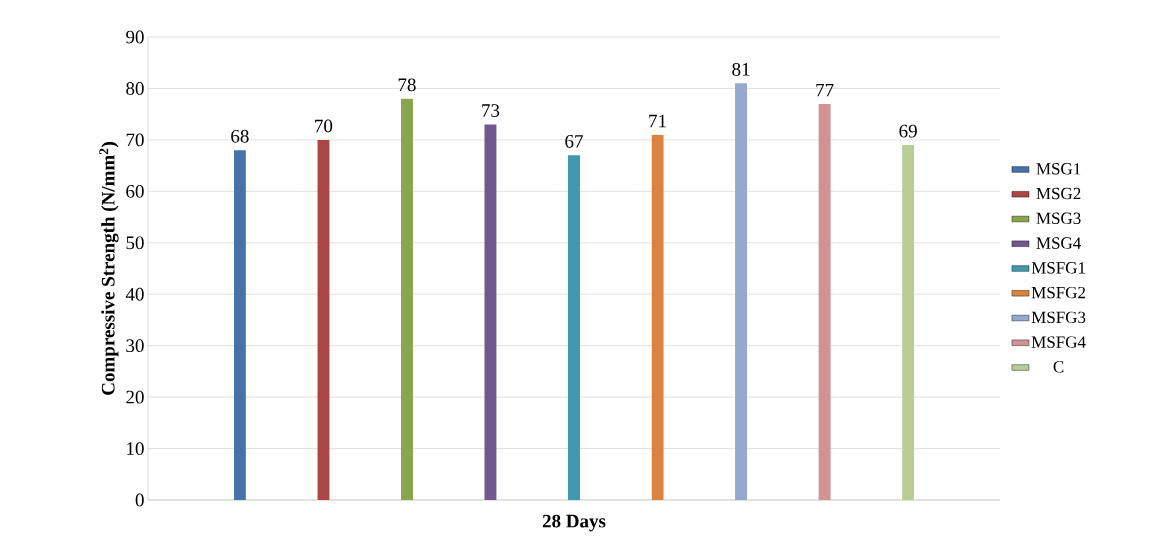 The height and width of the screenshot is (549, 1169). I want to click on y-tick-label: 0, so click(139, 500).